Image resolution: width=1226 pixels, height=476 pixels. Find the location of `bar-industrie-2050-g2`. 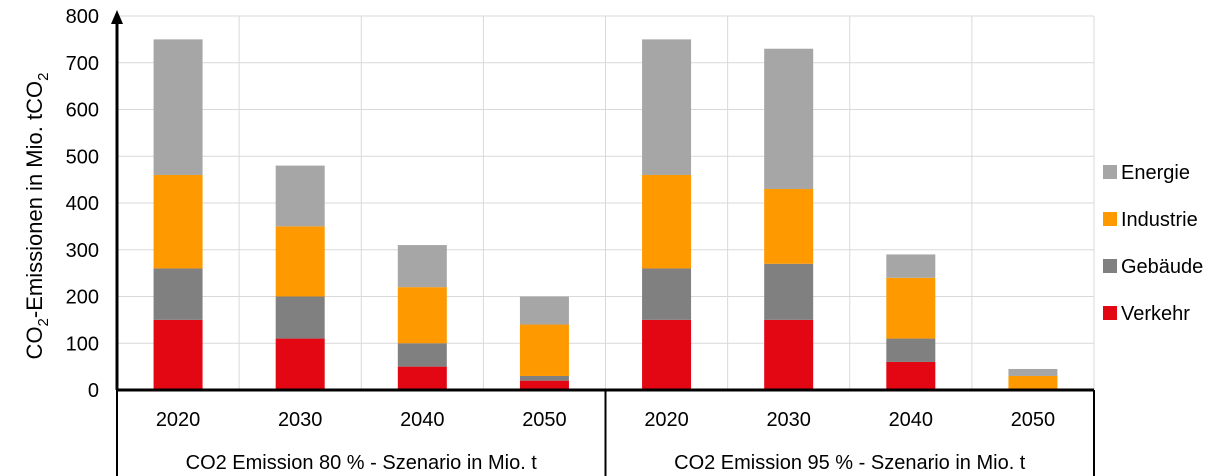

bar-industrie-2050-g2 is located at coordinates (1033, 382).